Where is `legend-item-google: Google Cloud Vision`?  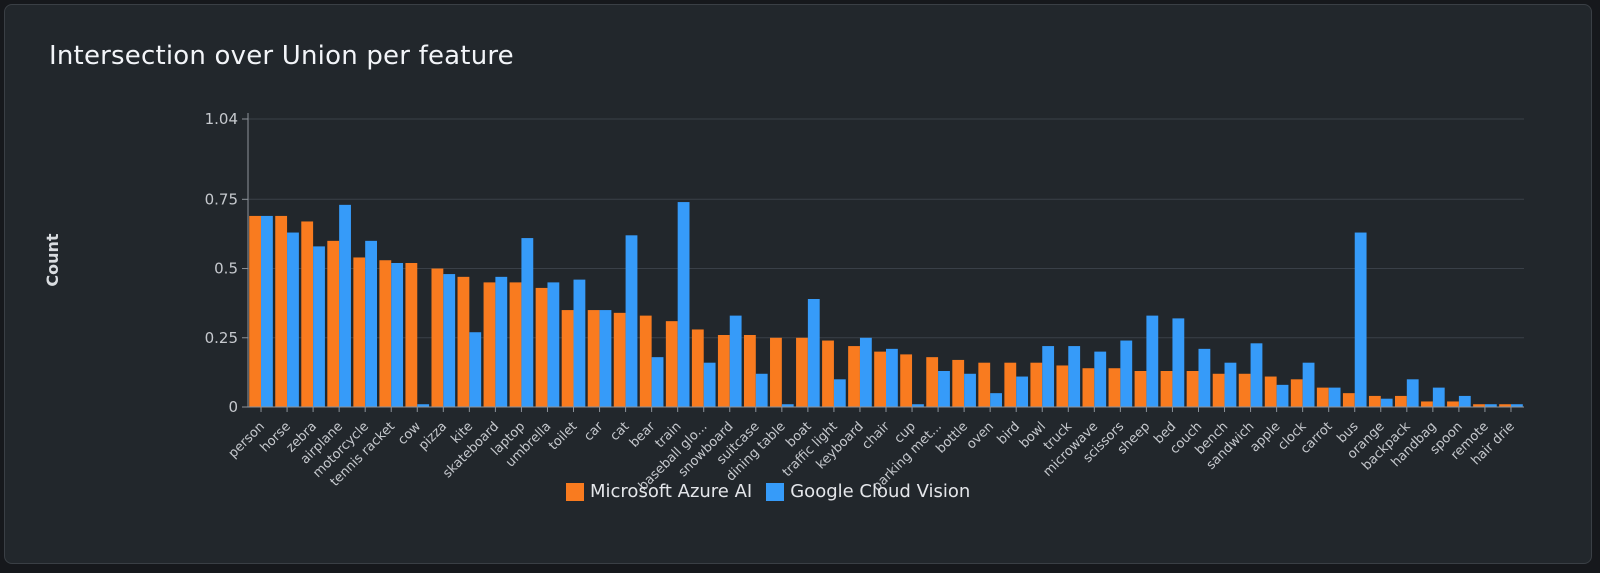
legend-item-google: Google Cloud Vision is located at coordinates (868, 491).